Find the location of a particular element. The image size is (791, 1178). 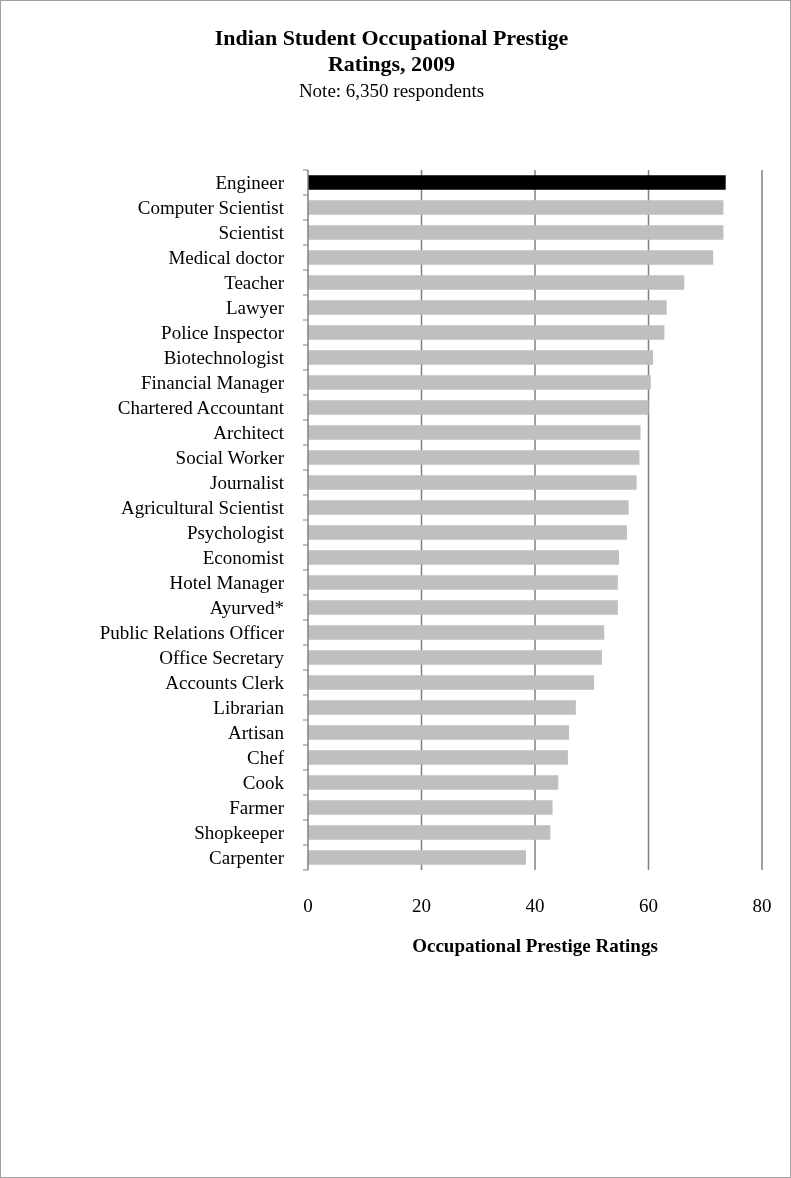

y-tick-label: Journalist is located at coordinates (247, 483).